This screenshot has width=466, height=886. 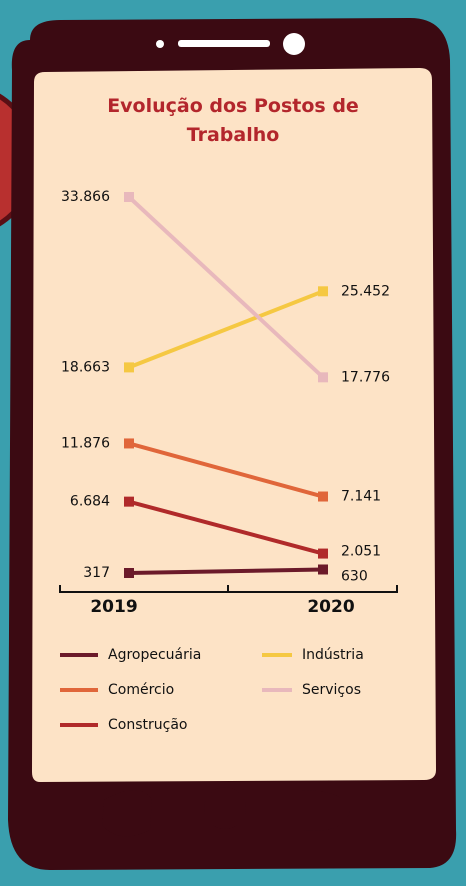 I want to click on value-label: 33.866, so click(x=85, y=197).